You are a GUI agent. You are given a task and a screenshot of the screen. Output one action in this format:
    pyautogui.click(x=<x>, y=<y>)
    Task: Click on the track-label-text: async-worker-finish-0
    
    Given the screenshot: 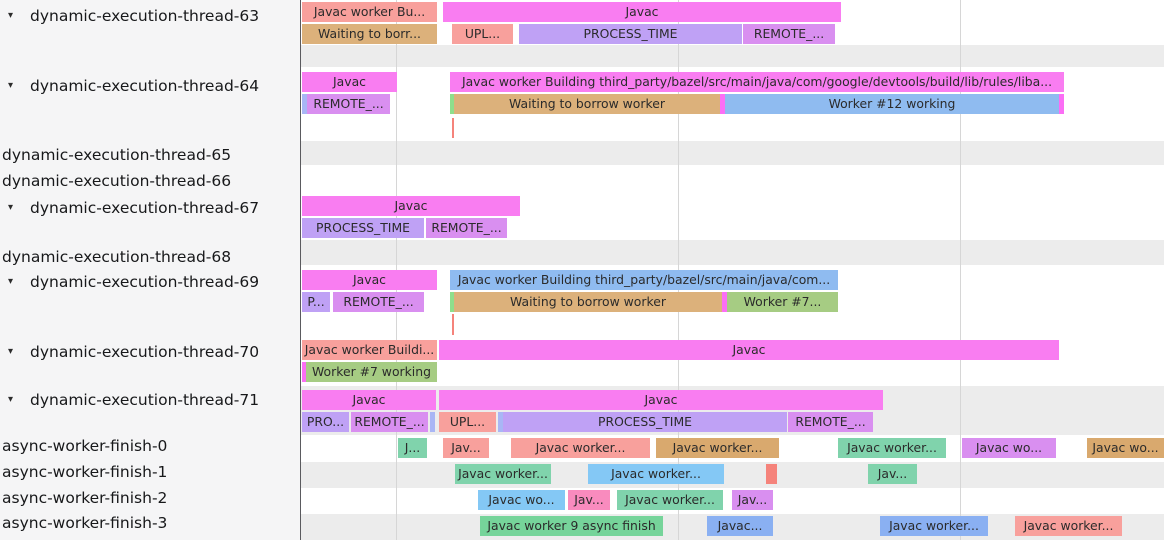 What is the action you would take?
    pyautogui.click(x=85, y=446)
    